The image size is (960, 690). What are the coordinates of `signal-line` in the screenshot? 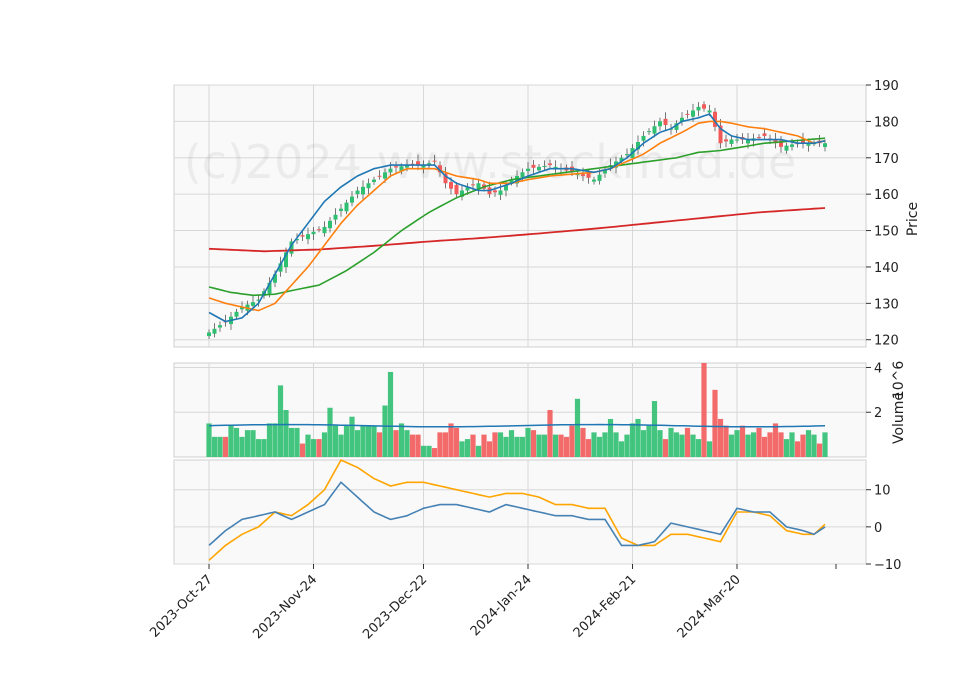 It's located at (517, 509).